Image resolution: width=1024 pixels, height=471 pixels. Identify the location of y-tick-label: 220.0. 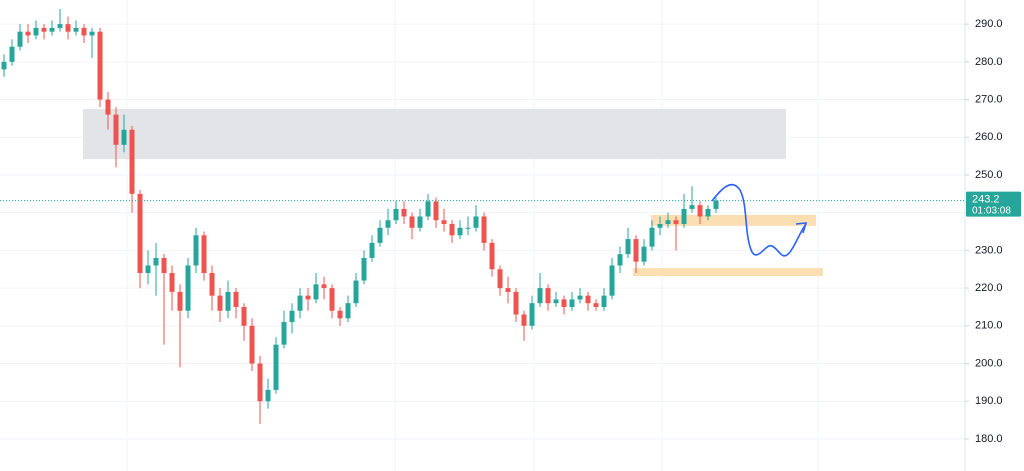
(989, 288).